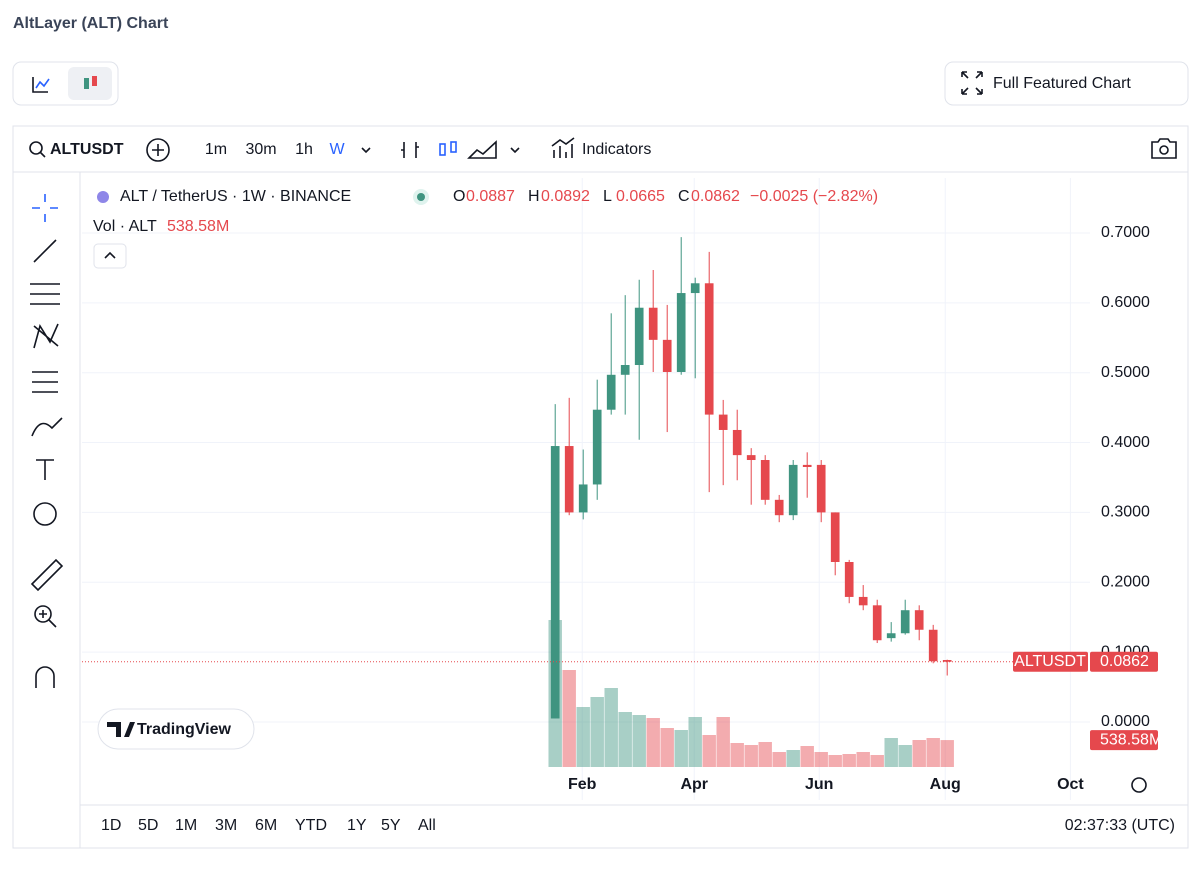 The image size is (1200, 873). What do you see at coordinates (43, 614) in the screenshot?
I see `zoom-tool` at bounding box center [43, 614].